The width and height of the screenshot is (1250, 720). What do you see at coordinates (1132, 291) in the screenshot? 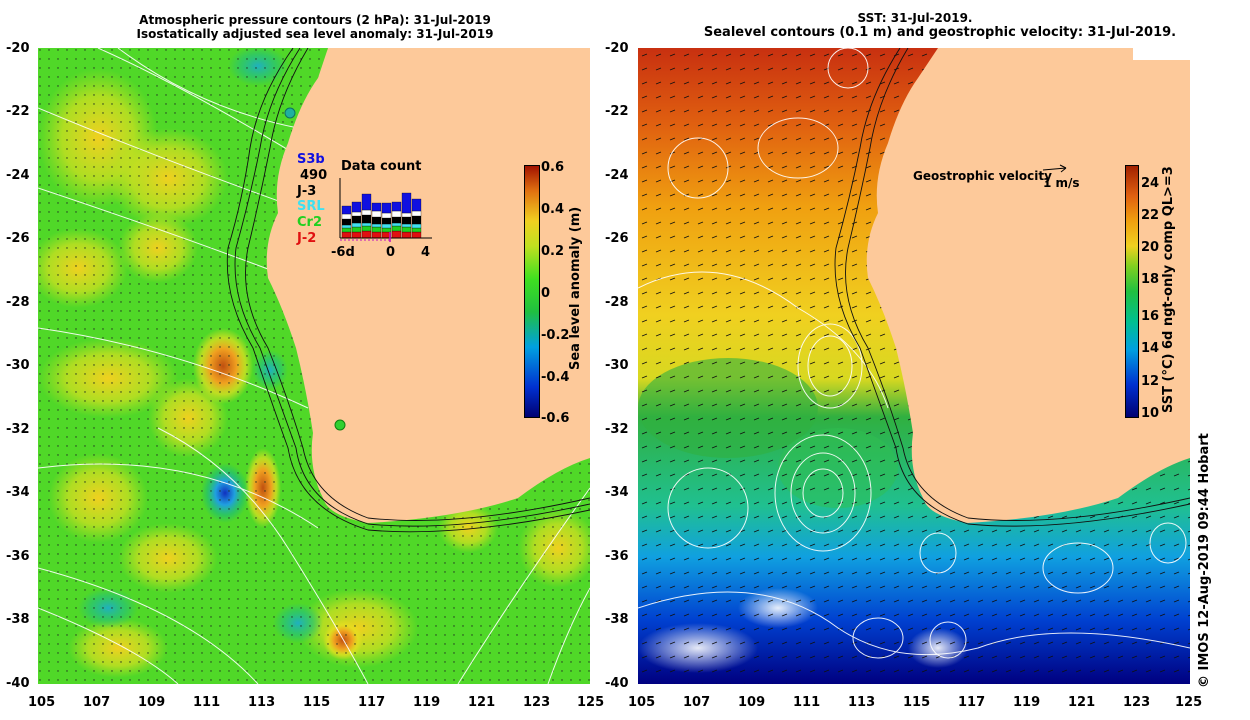
I see `sst-colorbar` at bounding box center [1132, 291].